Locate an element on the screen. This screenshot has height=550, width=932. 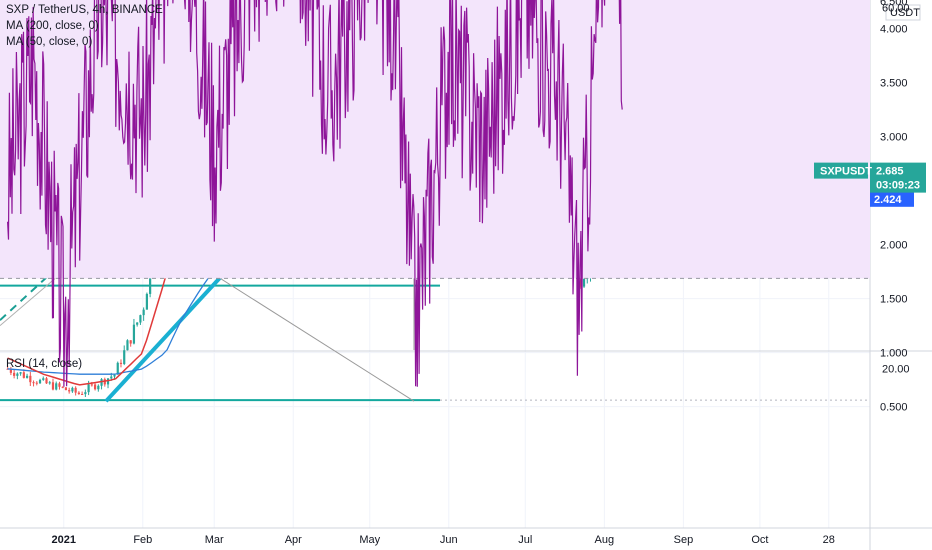
symbol-tag: SXPUSDT is located at coordinates (846, 172).